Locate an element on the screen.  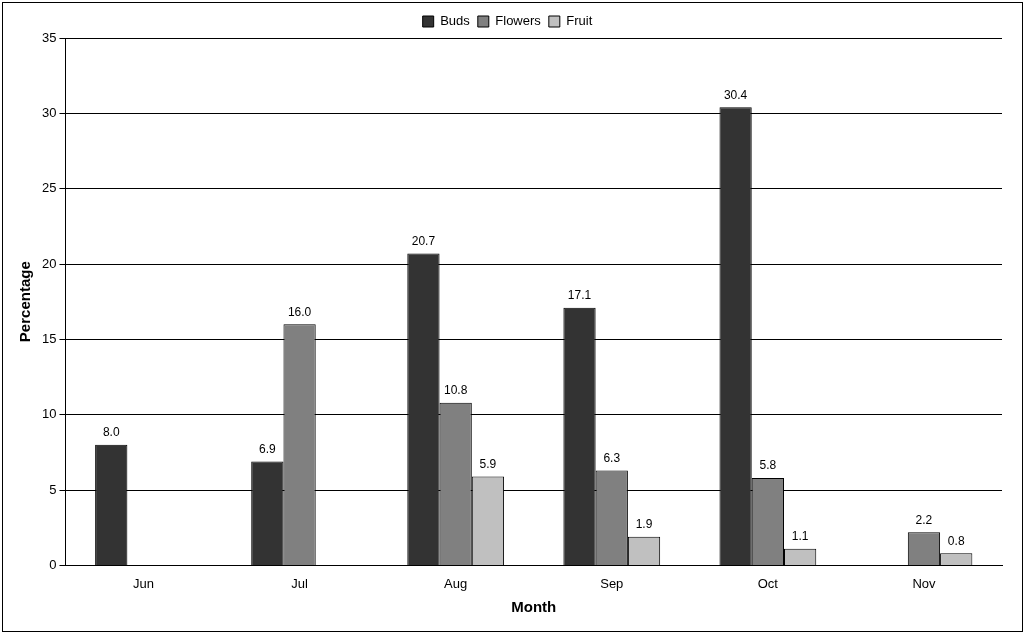
x-tick-label: Jul is located at coordinates (300, 583).